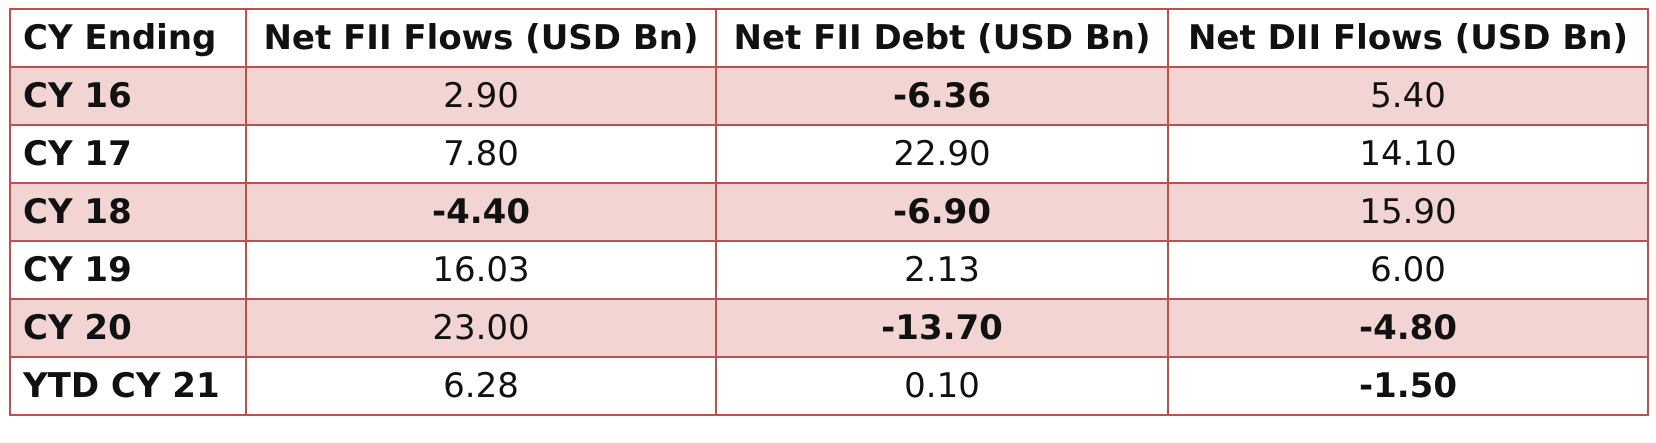 The image size is (1656, 443). I want to click on cell-net-fii-flows: 23.00, so click(481, 328).